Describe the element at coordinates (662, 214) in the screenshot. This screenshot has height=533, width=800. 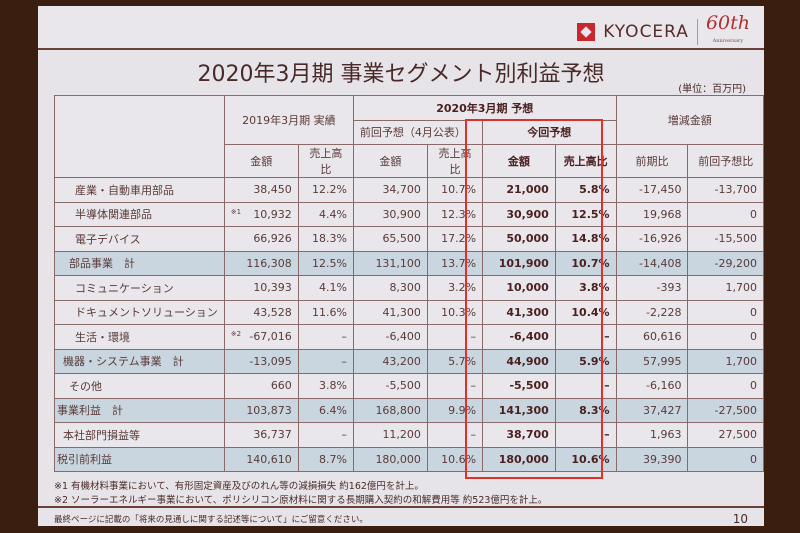
I see `cell-value: 19,968` at that location.